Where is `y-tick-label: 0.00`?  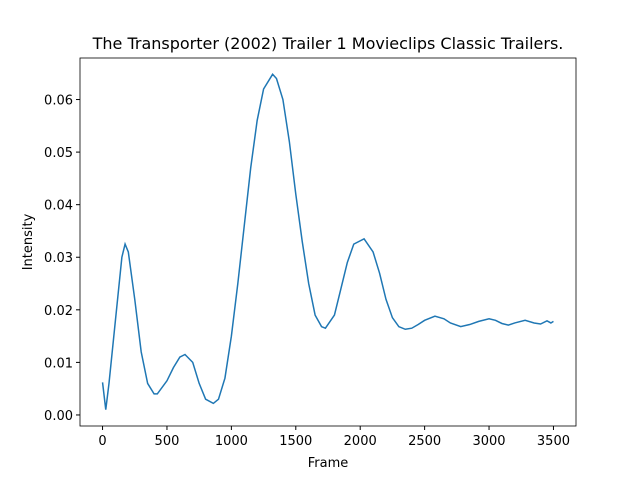
y-tick-label: 0.00 is located at coordinates (58, 416).